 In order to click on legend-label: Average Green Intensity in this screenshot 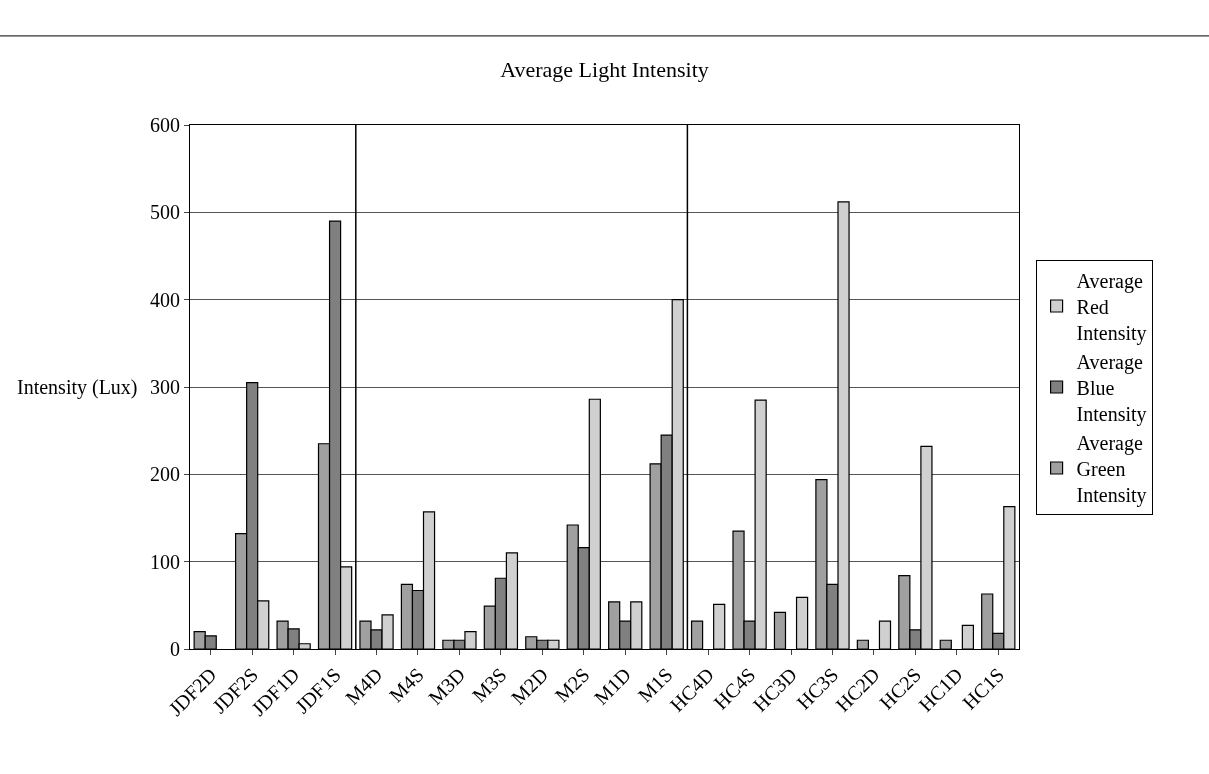, I will do `click(1111, 469)`.